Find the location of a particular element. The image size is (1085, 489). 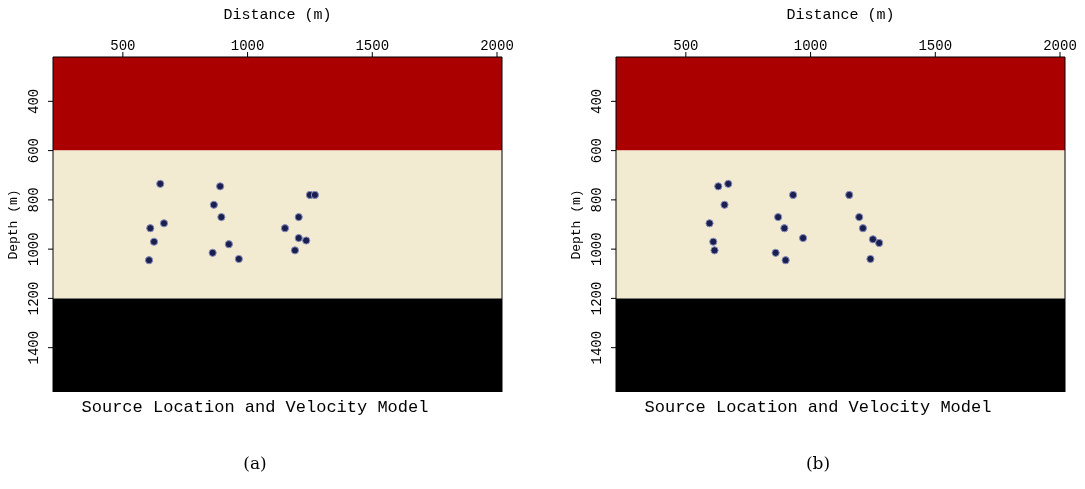

text: (b) is located at coordinates (818, 463).